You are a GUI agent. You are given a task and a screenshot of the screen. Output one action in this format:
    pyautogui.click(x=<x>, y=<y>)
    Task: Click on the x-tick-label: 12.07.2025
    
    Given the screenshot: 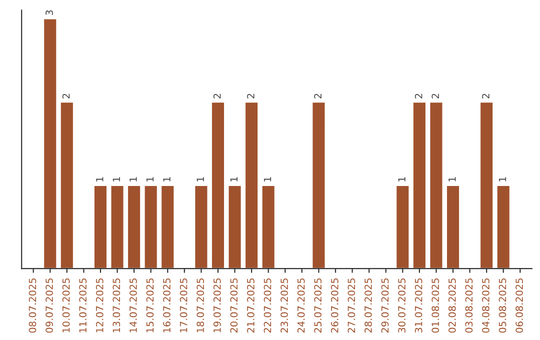 What is the action you would take?
    pyautogui.click(x=100, y=305)
    